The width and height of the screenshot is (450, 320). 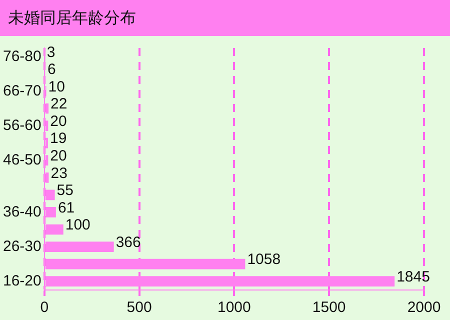 What do you see at coordinates (44, 307) in the screenshot?
I see `x-tick-label: 0` at bounding box center [44, 307].